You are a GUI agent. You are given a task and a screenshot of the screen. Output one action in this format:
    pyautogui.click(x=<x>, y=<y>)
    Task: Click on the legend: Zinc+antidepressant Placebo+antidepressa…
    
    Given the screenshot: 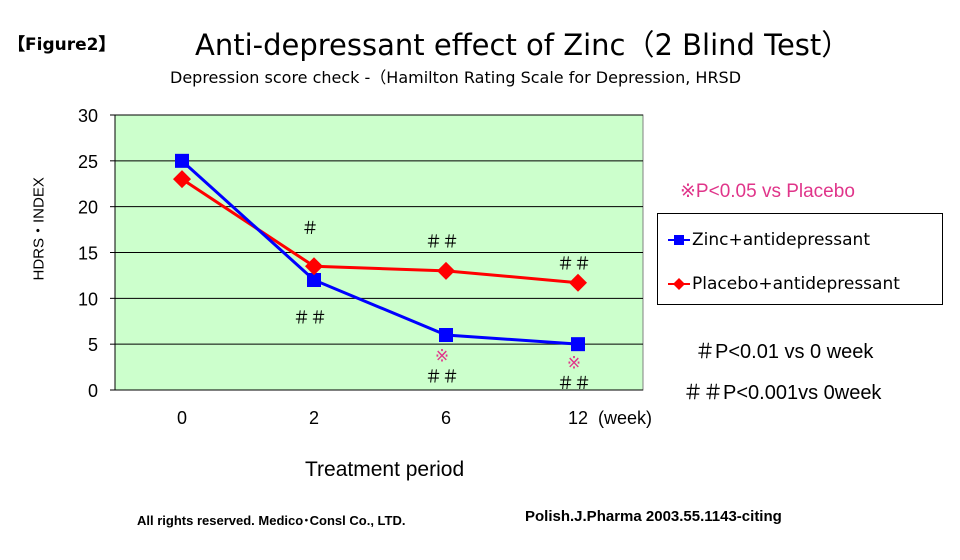 What is the action you would take?
    pyautogui.click(x=800, y=259)
    